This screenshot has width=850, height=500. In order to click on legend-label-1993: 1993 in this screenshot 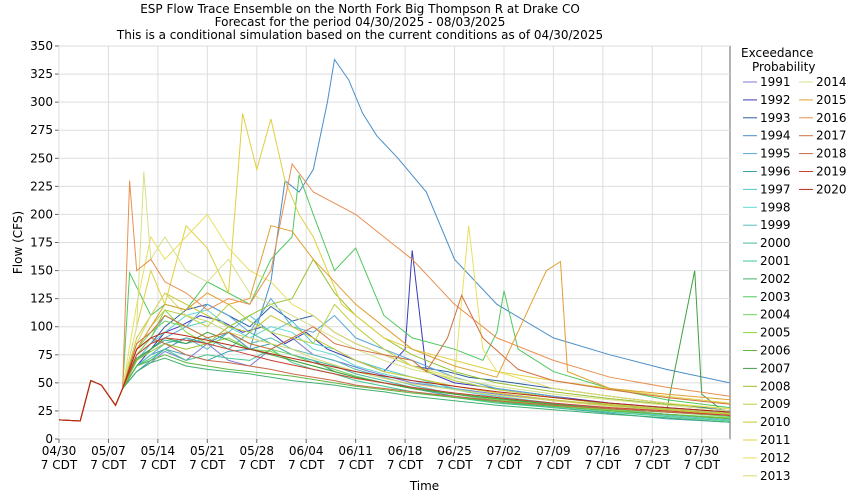, I will do `click(775, 118)`.